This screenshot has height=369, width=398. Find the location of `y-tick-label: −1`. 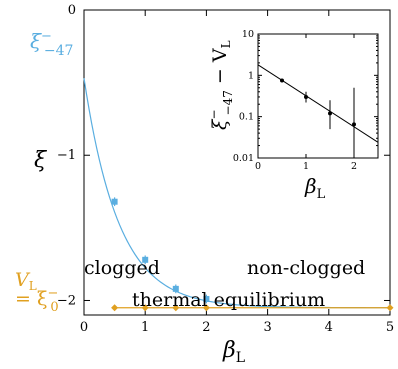

y-tick-label: −1 is located at coordinates (66, 155).